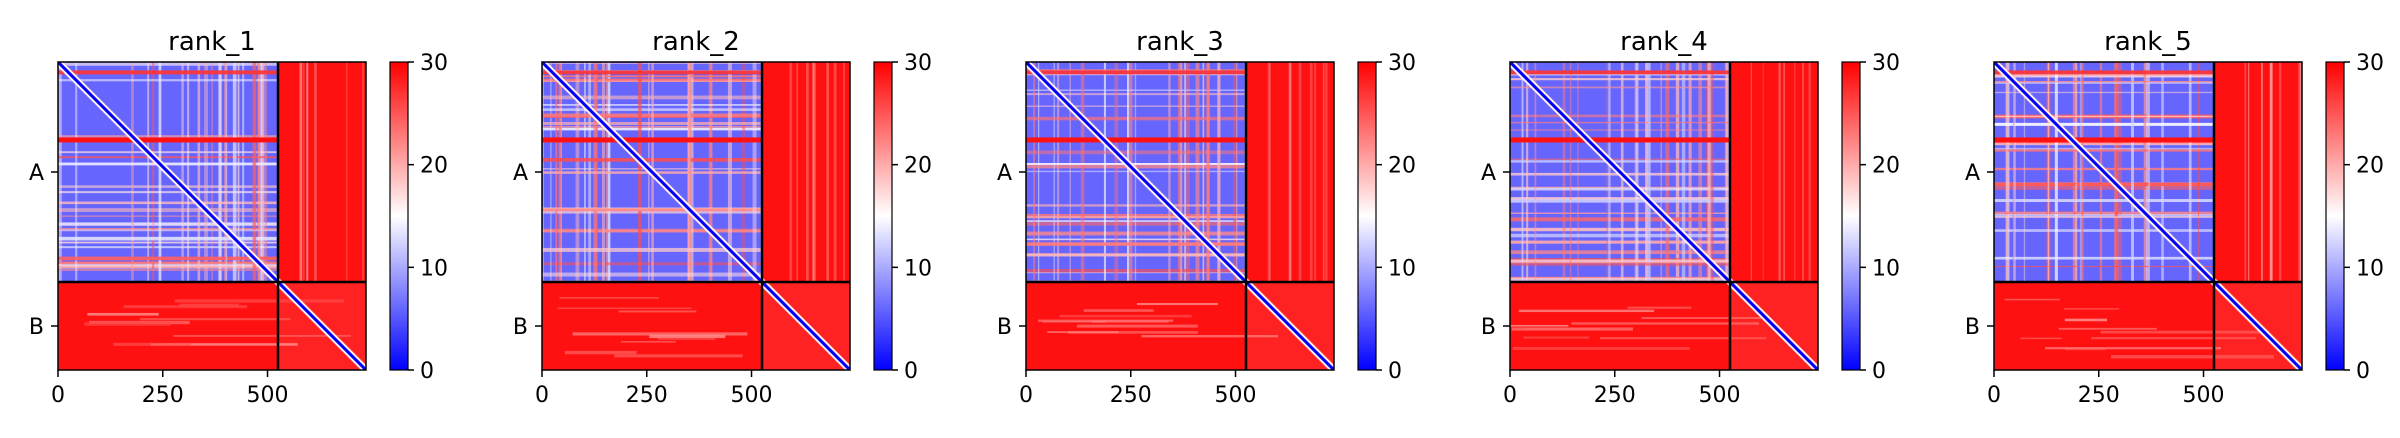 Image resolution: width=2400 pixels, height=438 pixels. I want to click on colorbar-tick-label: 30, so click(2370, 63).